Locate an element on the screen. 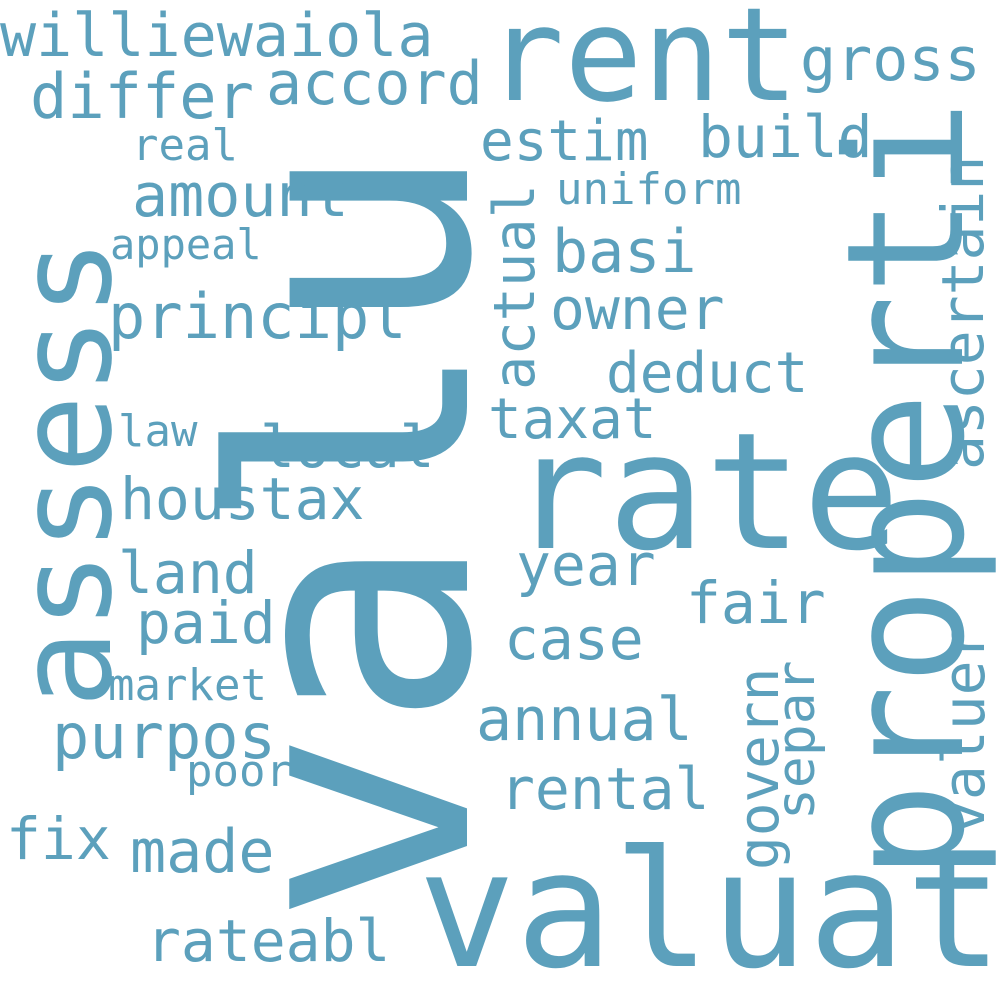  word-taxat: taxat is located at coordinates (572, 419).